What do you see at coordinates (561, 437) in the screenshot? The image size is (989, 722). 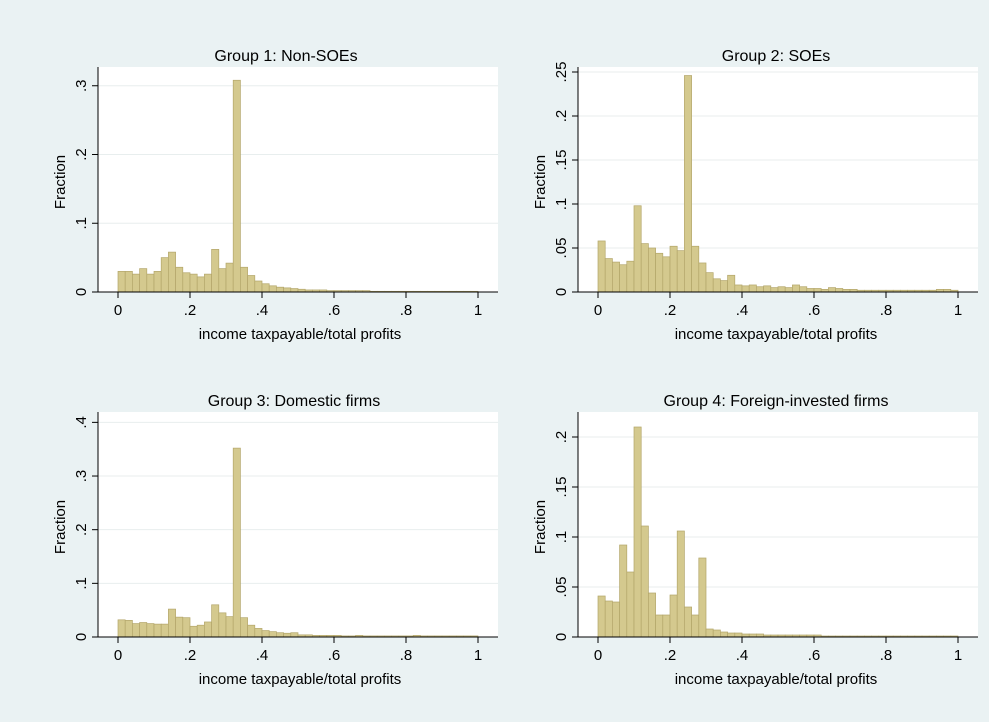 I see `y-tick-label: .2` at bounding box center [561, 437].